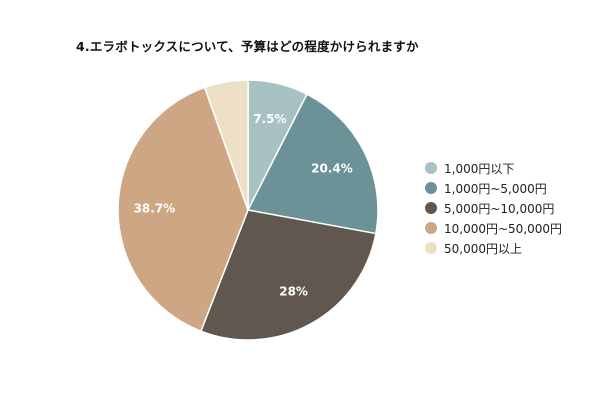 Image resolution: width=600 pixels, height=400 pixels. I want to click on legend-label: 10,000円~50,000円, so click(503, 228).